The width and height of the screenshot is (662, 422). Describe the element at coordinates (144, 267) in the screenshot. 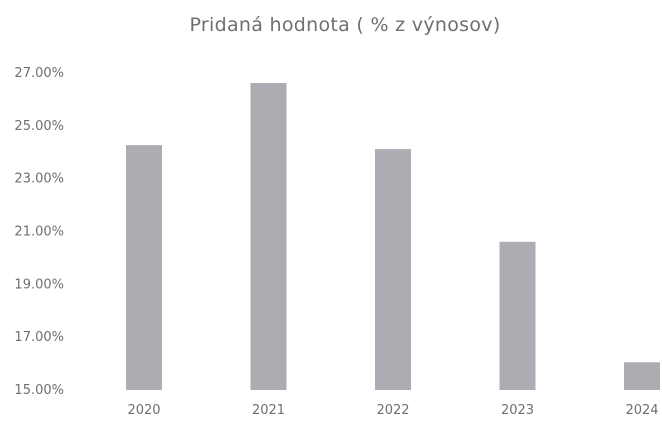

I see `bar-2020` at that location.